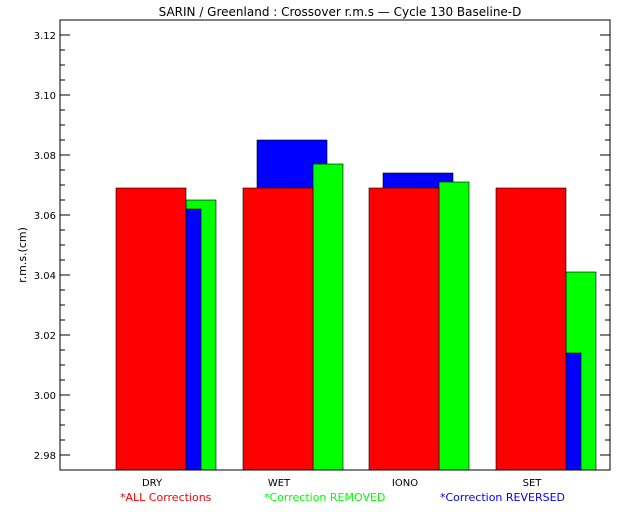 The height and width of the screenshot is (512, 640). I want to click on bar-correction-removed-iono, so click(454, 326).